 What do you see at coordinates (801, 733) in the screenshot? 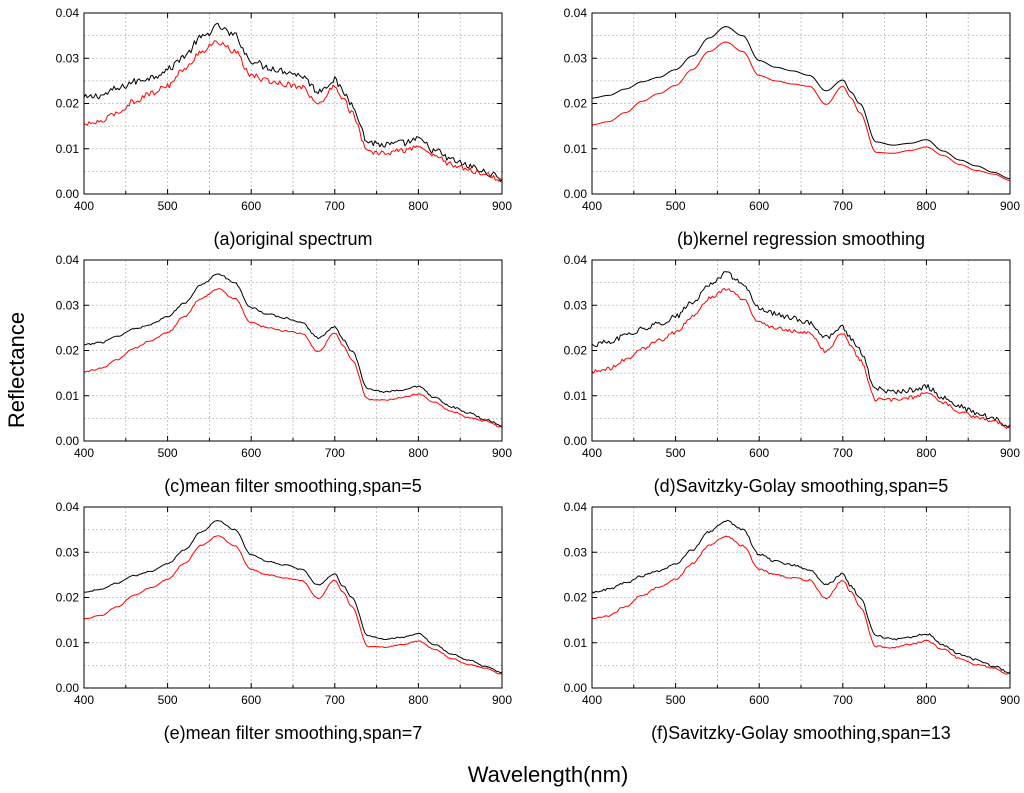
I see `panel-caption: (f)Savitzky-Golay smoothing,span=13` at bounding box center [801, 733].